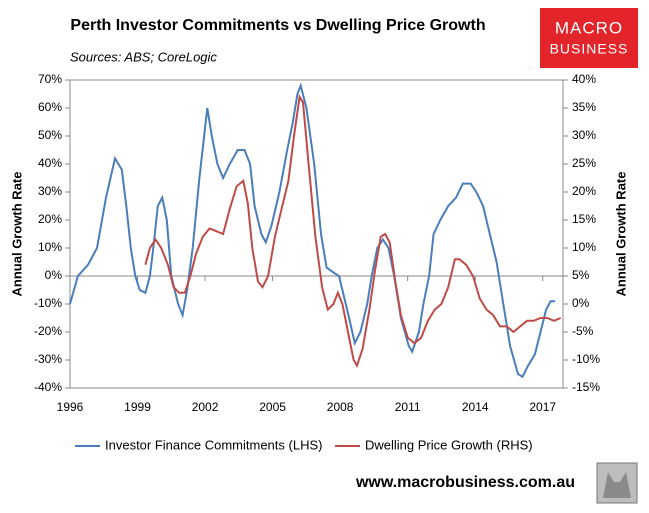 The height and width of the screenshot is (513, 649). I want to click on y-axis-label: Annual Growth Rate, so click(16, 234).